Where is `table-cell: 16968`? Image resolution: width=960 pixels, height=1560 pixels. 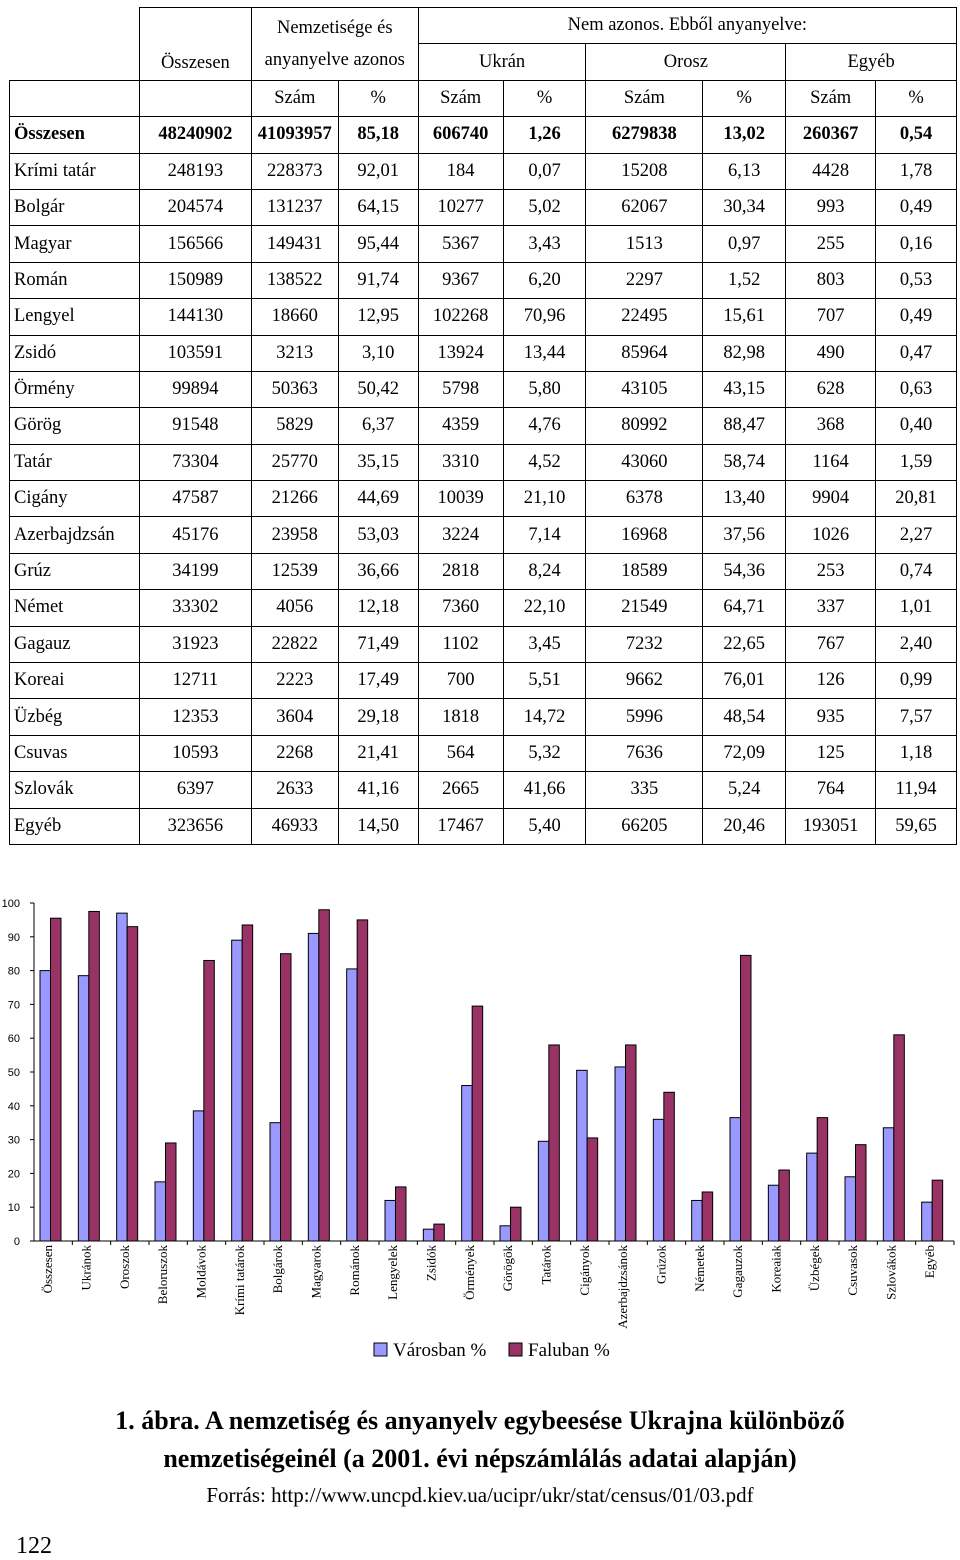
table-cell: 16968 is located at coordinates (644, 535).